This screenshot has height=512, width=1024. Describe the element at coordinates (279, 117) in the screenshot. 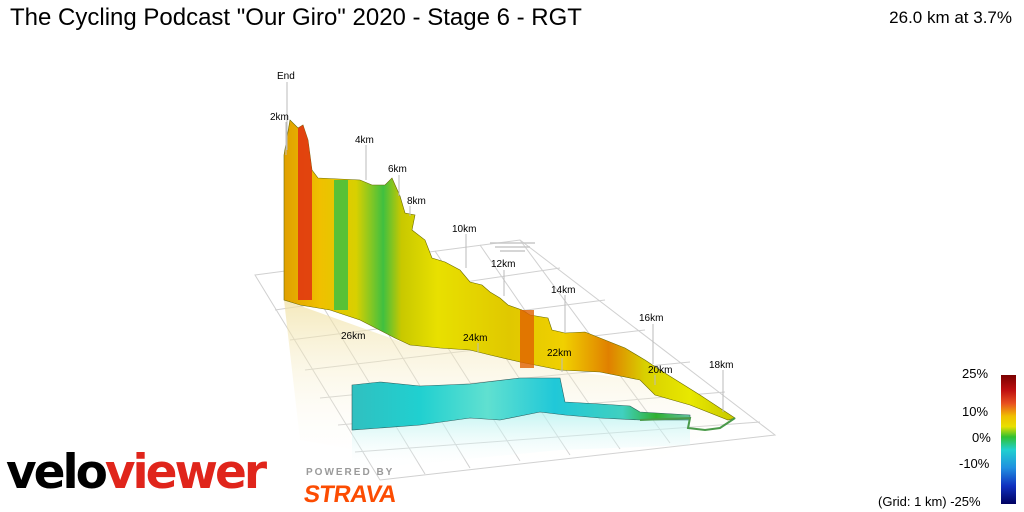

I see `km-marker-2: 2km` at that location.